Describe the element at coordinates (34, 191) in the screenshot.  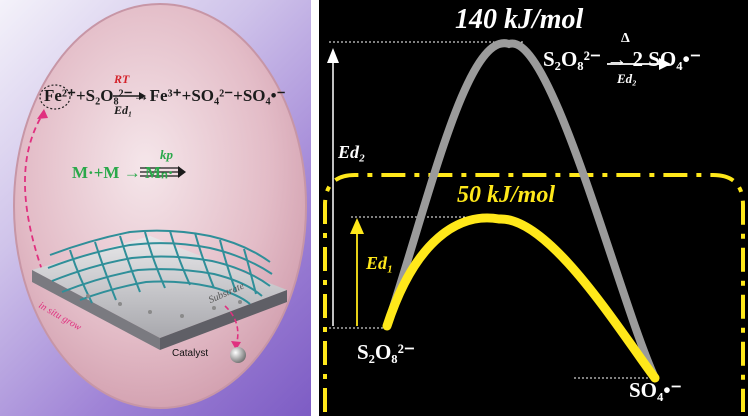
I see `grow-path-arrow` at that location.